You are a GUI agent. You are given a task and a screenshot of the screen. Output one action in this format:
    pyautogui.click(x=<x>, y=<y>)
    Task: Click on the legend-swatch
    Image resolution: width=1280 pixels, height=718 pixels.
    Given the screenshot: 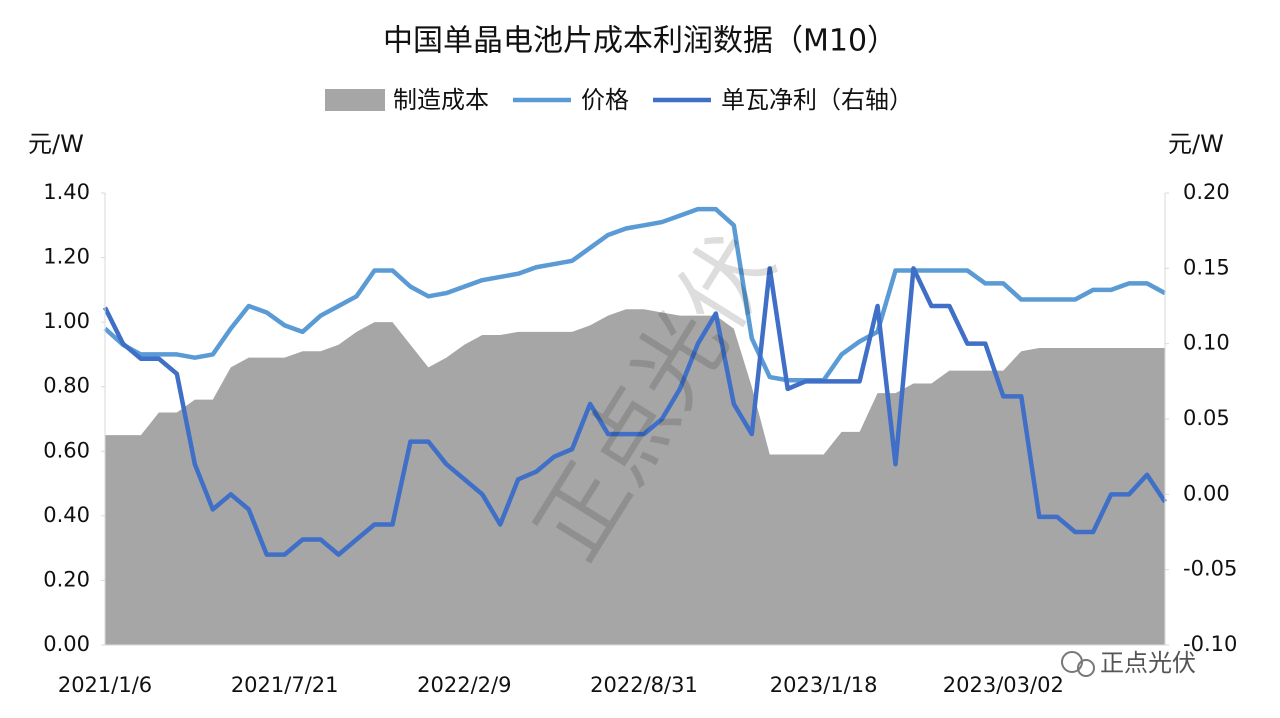 What is the action you would take?
    pyautogui.click(x=355, y=100)
    